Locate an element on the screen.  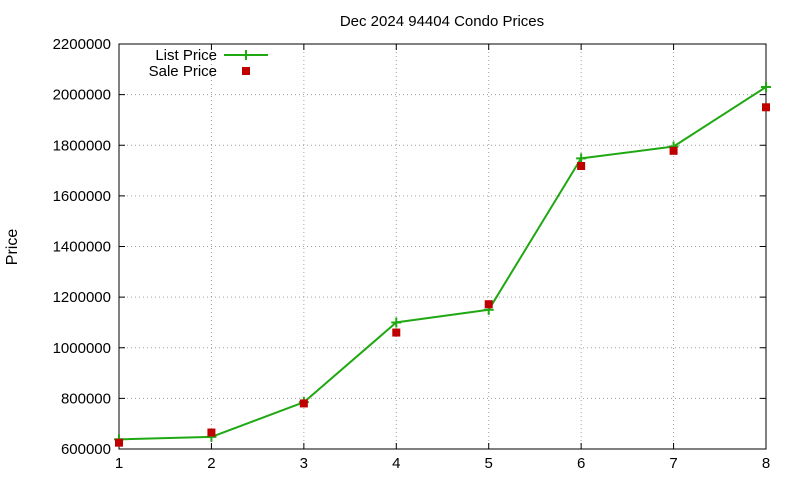
x-tick-label: 4 is located at coordinates (396, 463).